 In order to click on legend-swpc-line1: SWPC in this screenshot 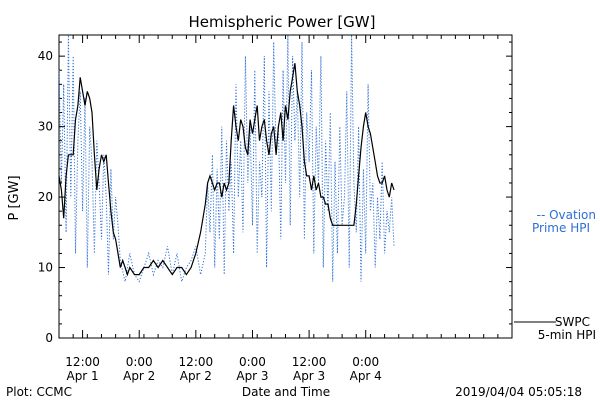, I will do `click(572, 322)`.